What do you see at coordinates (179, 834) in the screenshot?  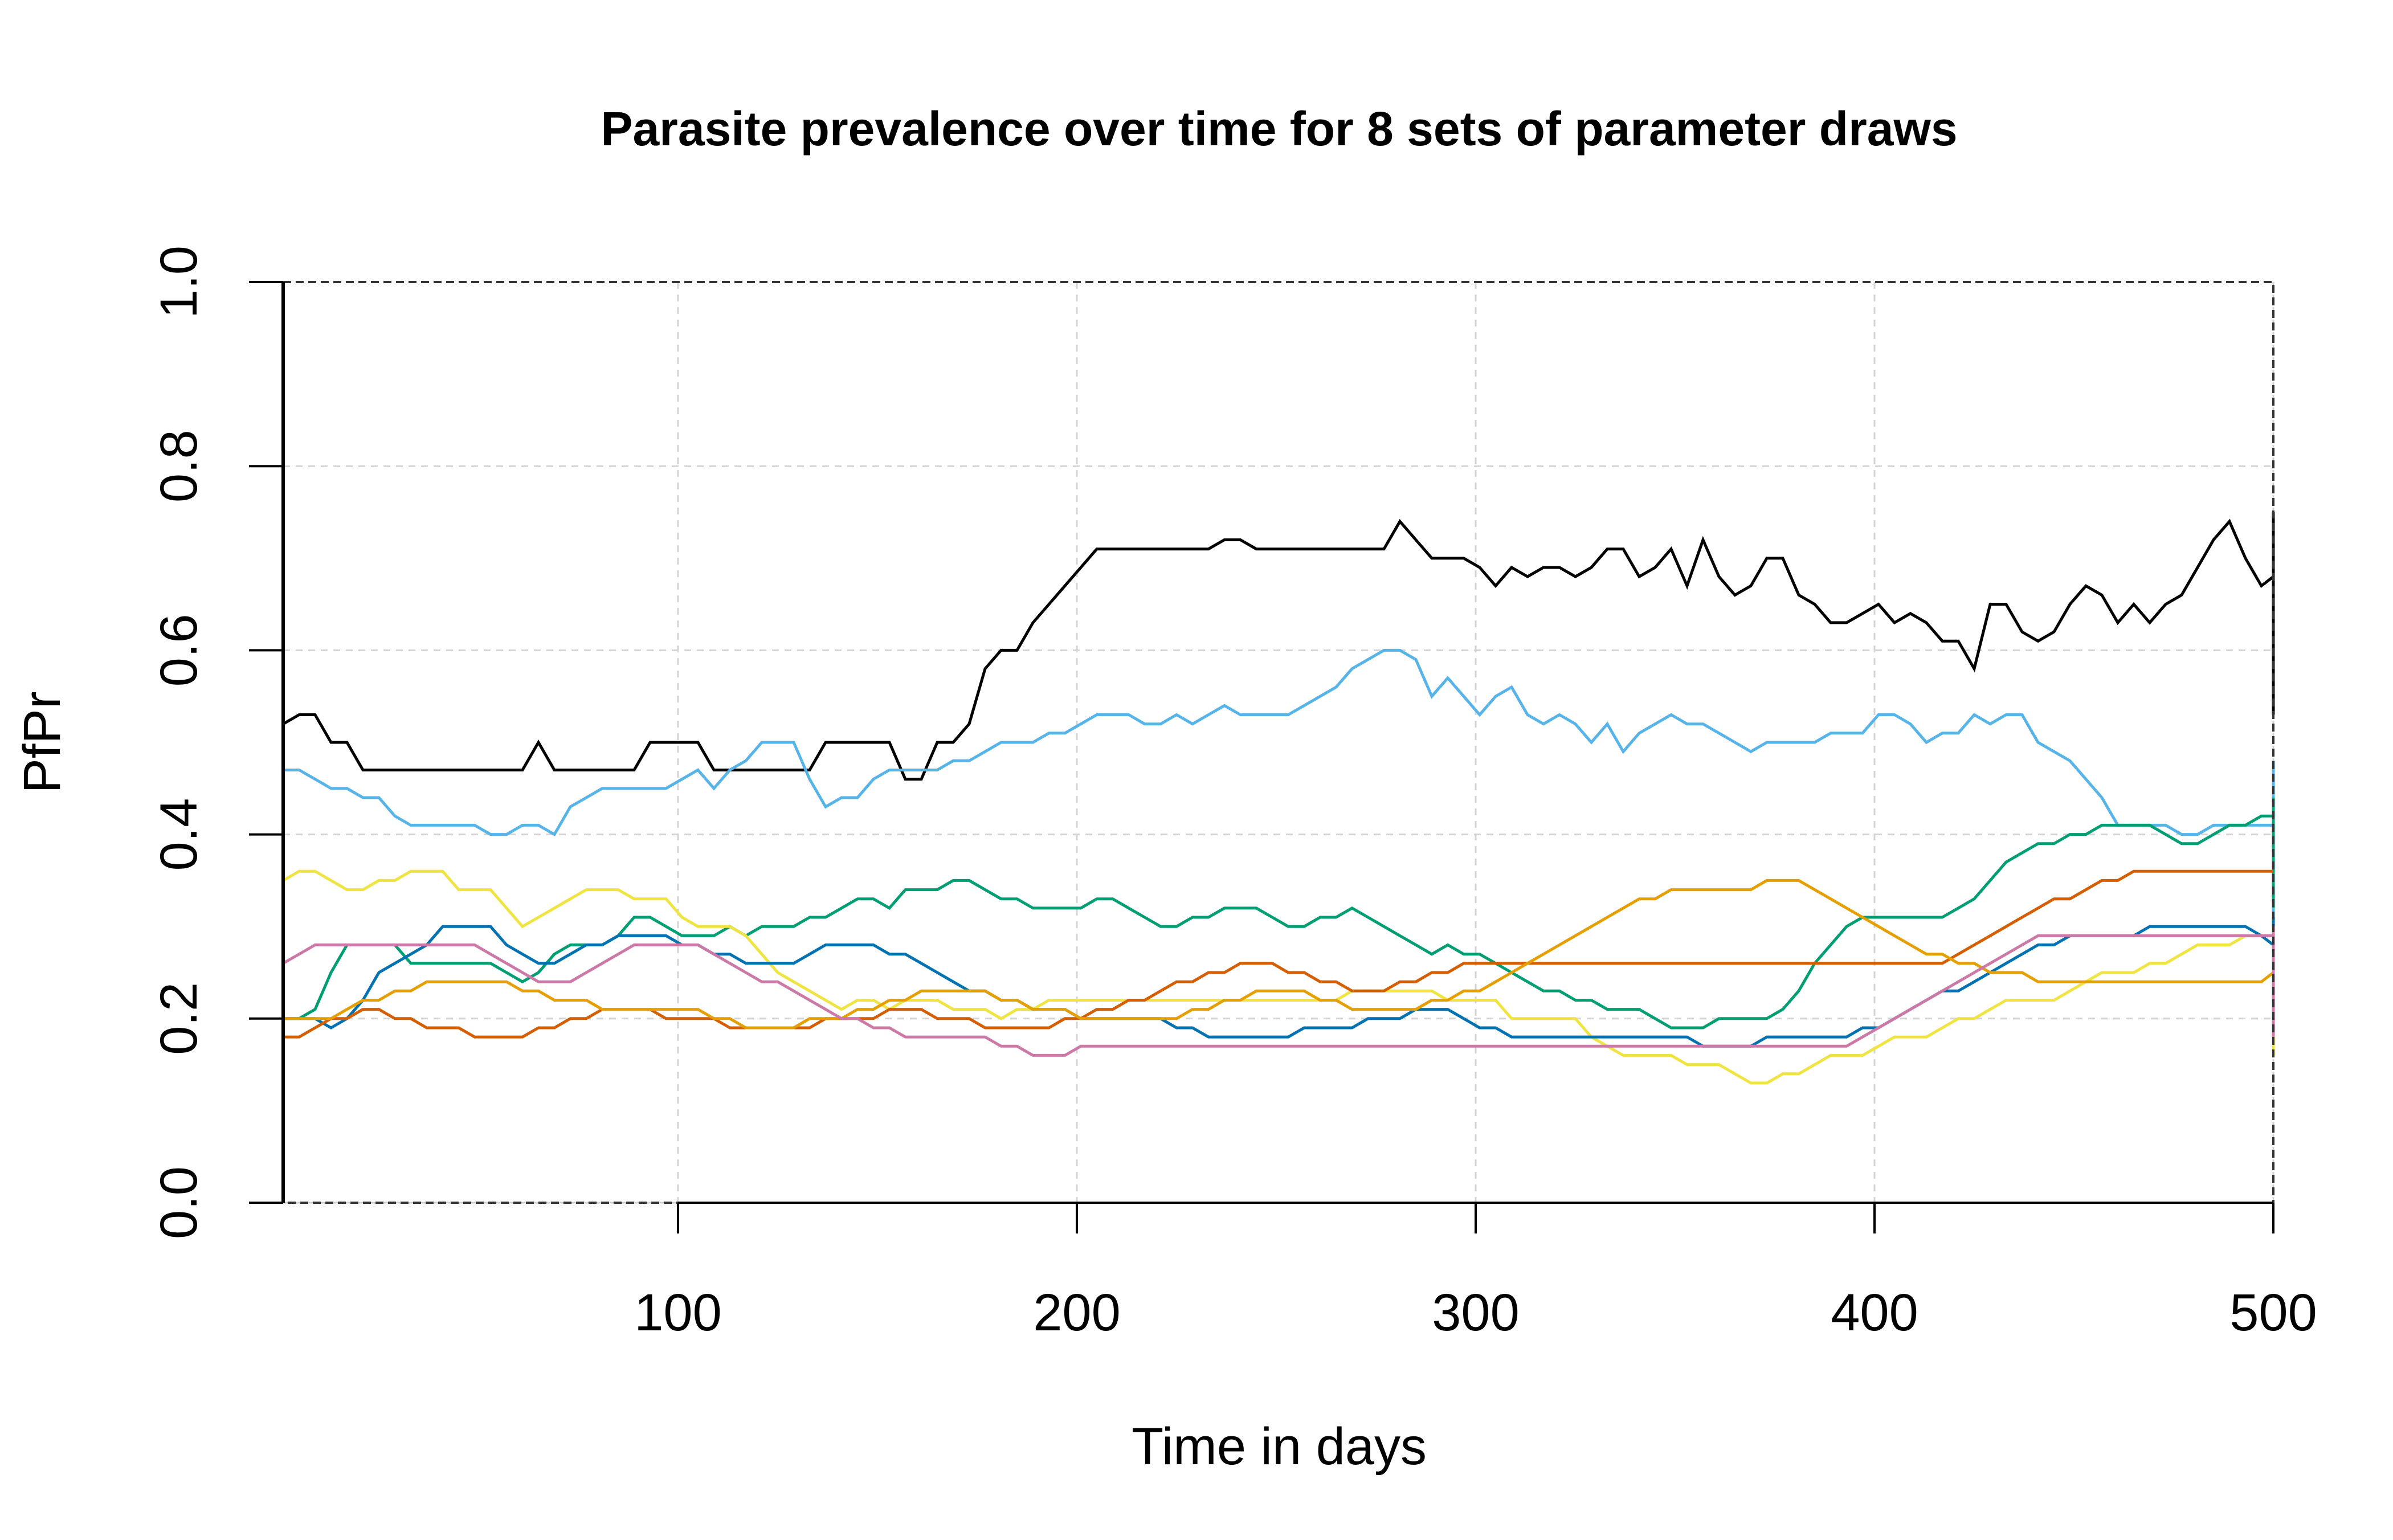 I see `y-tick-label: 0.4` at bounding box center [179, 834].